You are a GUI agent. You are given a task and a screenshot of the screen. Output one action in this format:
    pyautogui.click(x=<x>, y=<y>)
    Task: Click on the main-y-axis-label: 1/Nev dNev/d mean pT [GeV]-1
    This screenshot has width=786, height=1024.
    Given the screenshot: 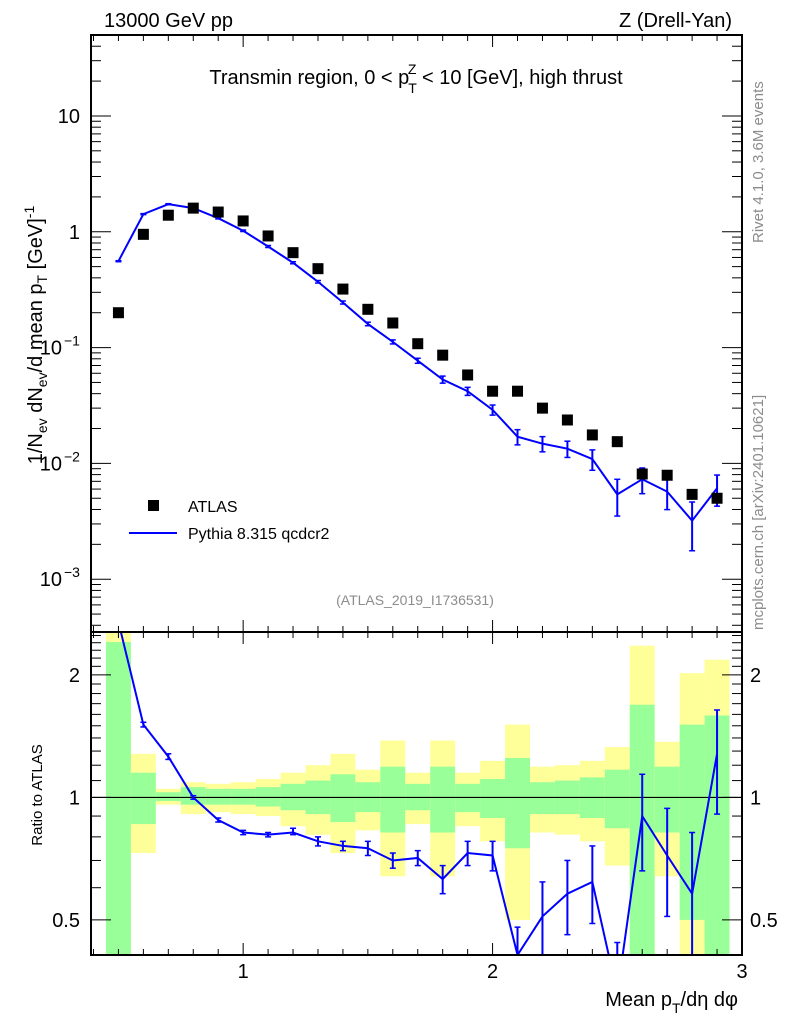 What is the action you would take?
    pyautogui.click(x=35, y=335)
    